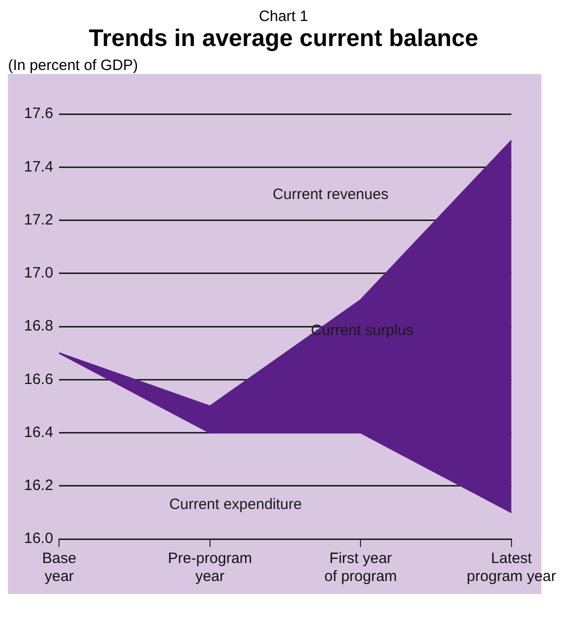  Describe the element at coordinates (210, 568) in the screenshot. I see `x-tick-label: Pre-program year` at that location.